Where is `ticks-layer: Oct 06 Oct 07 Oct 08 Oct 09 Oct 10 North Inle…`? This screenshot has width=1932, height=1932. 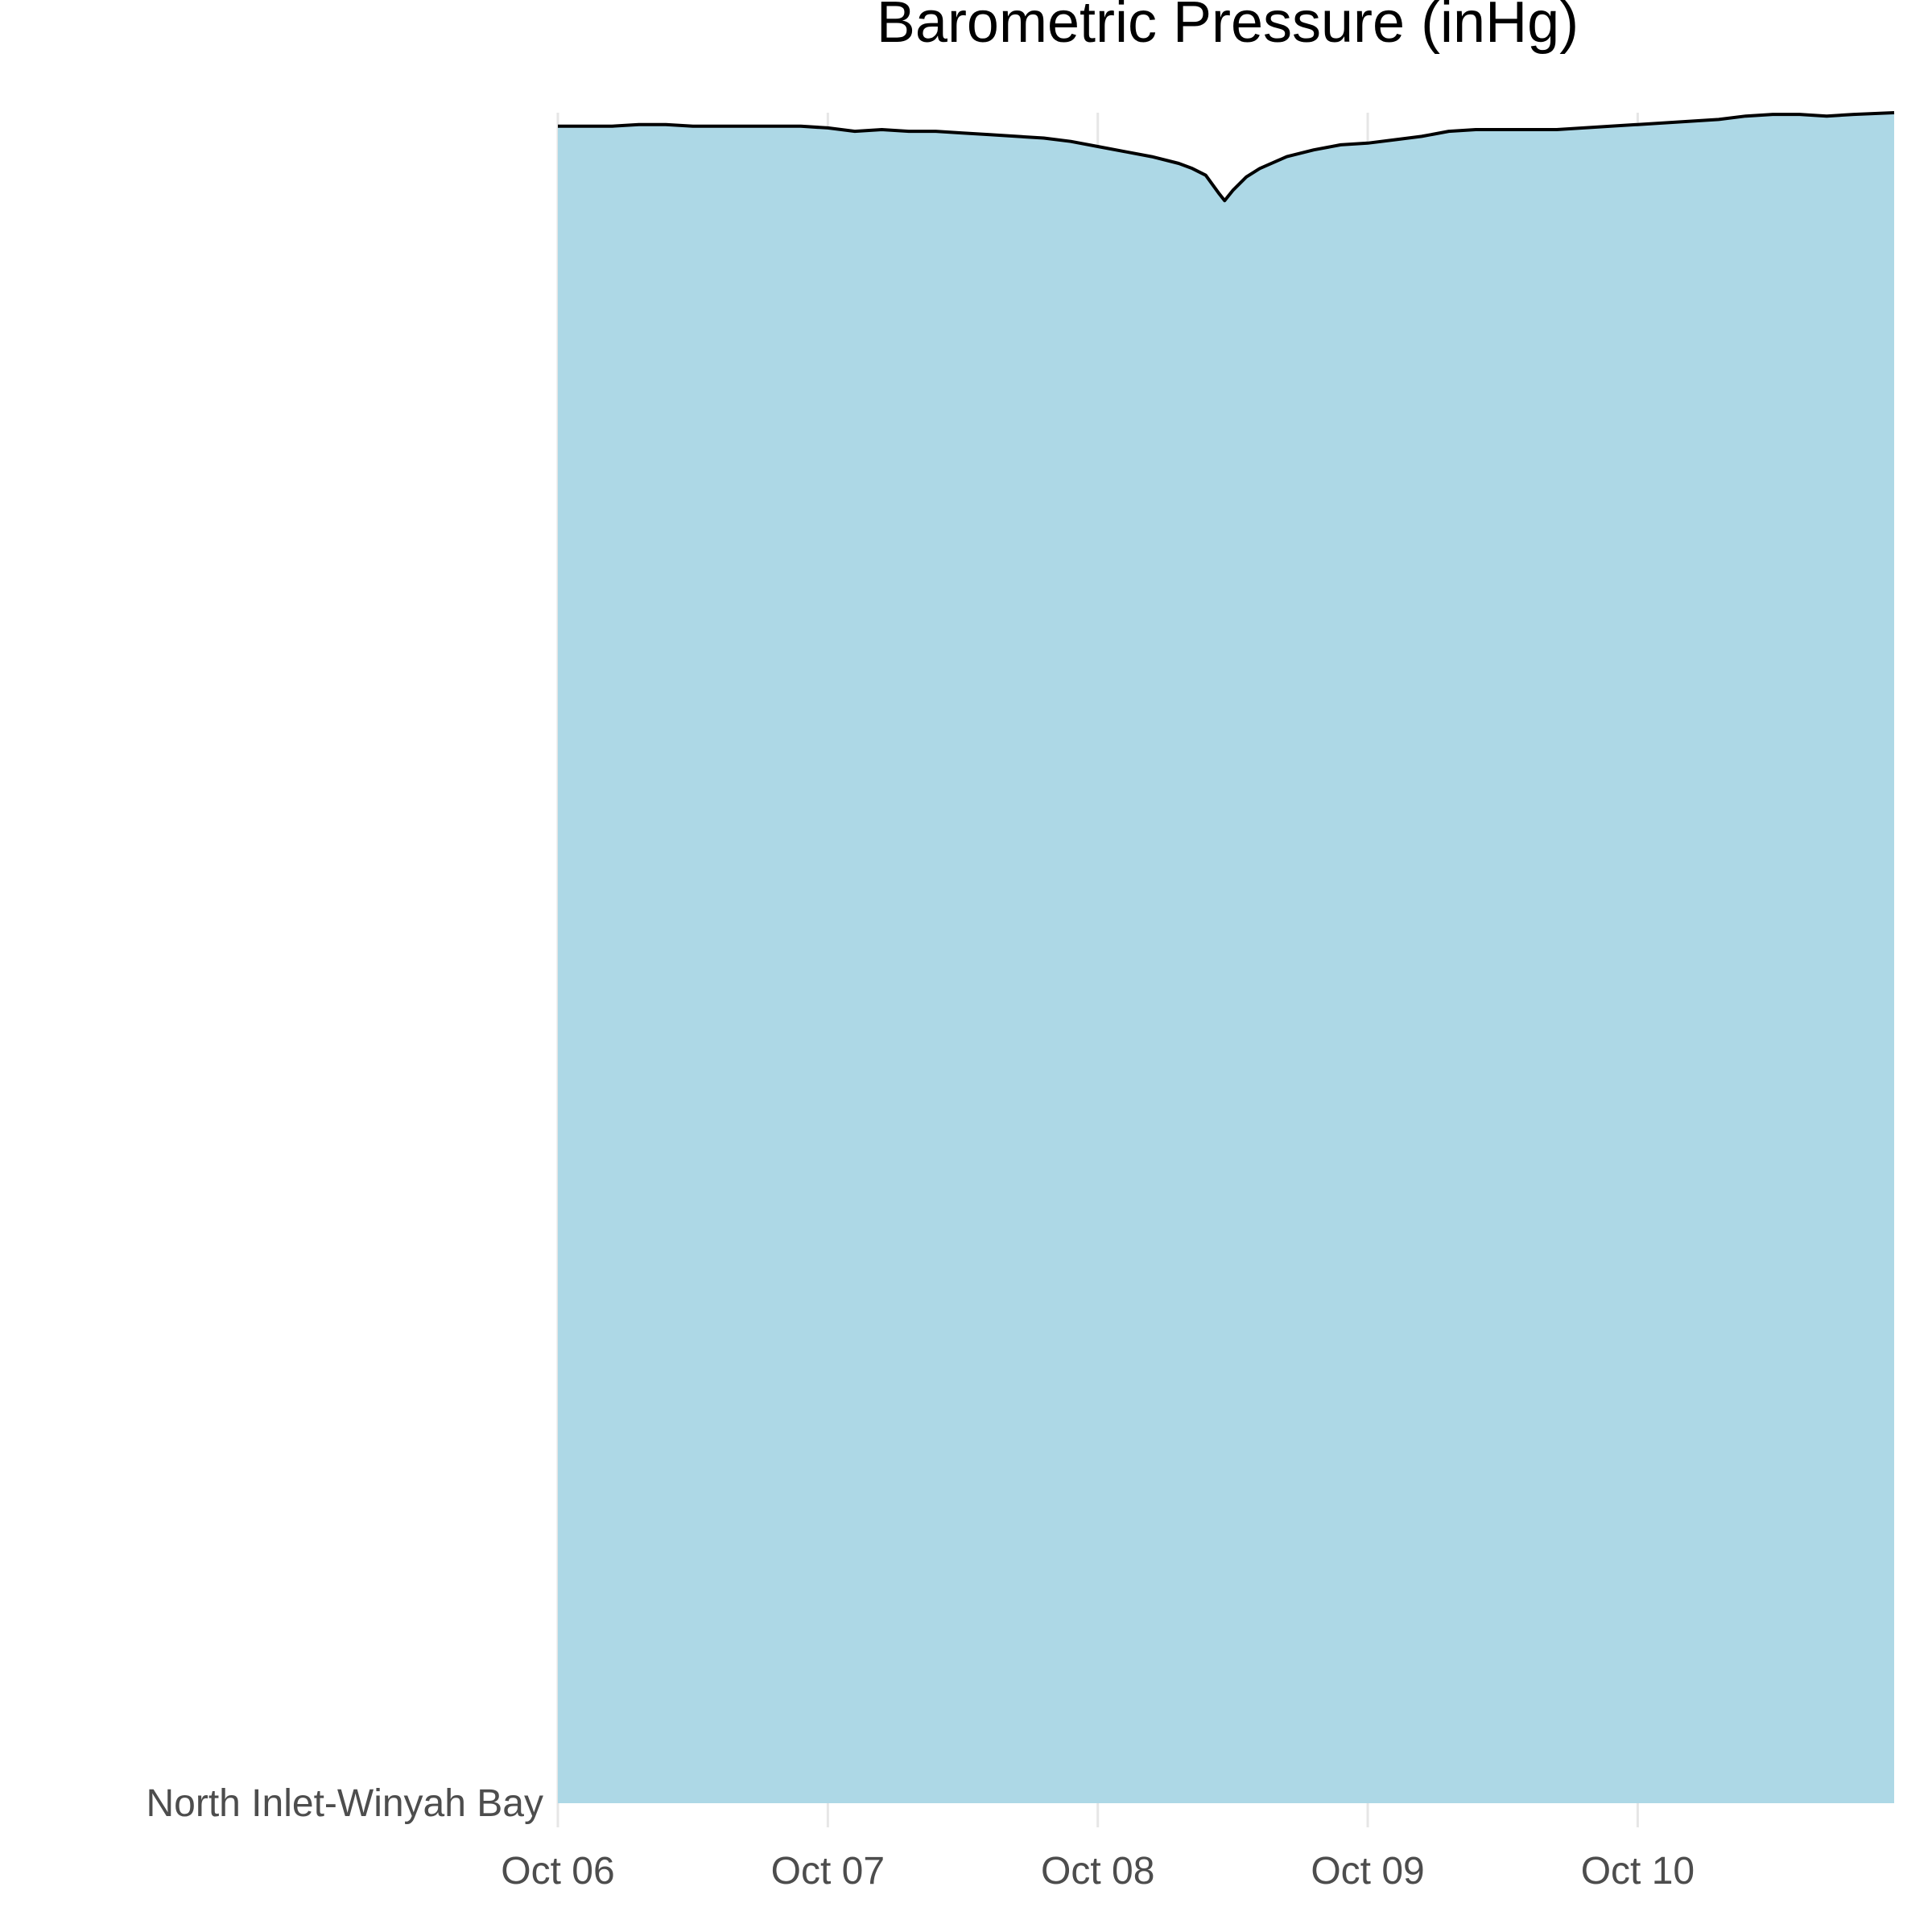 ticks-layer: Oct 06 Oct 07 Oct 08 Oct 09 Oct 10 North Inle… is located at coordinates (920, 1837).